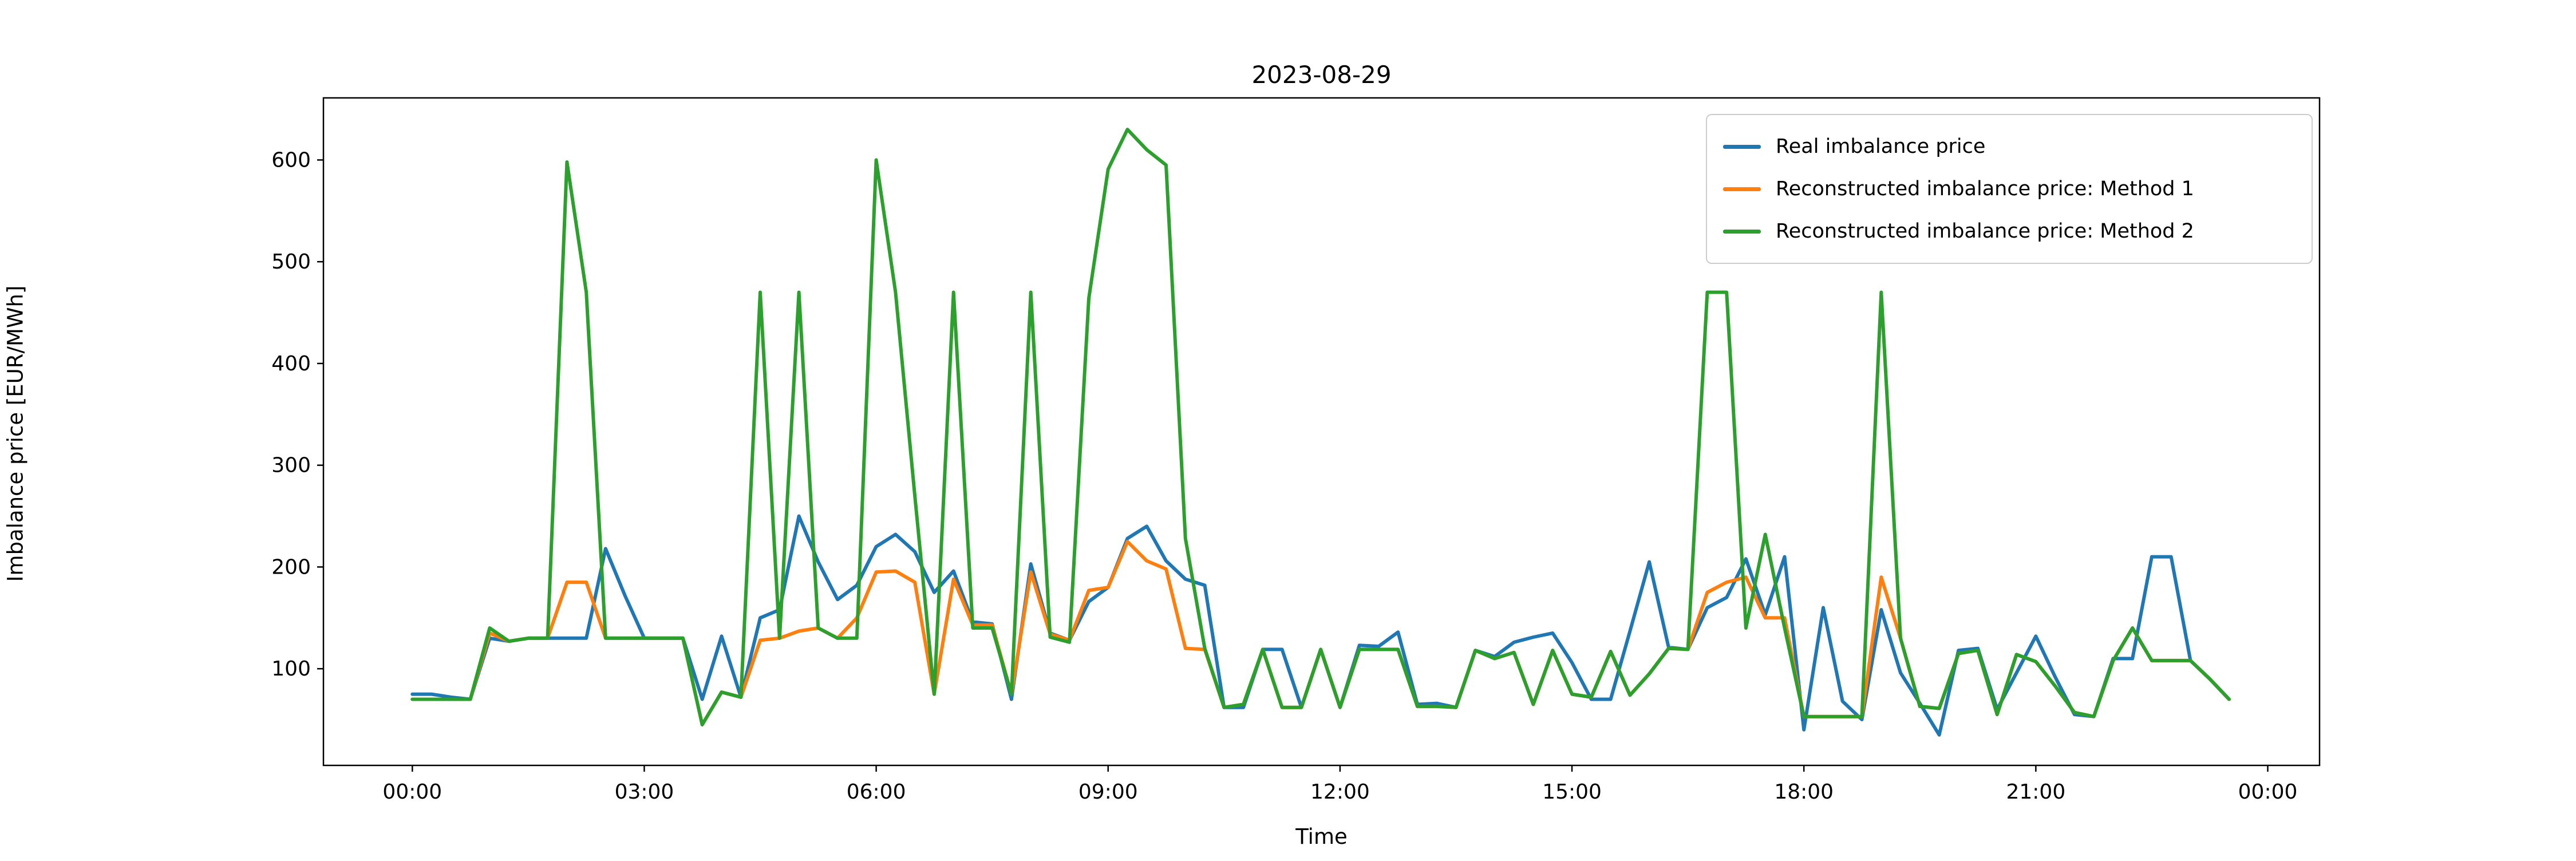 This screenshot has width=2576, height=861. What do you see at coordinates (291, 567) in the screenshot?
I see `y-tick-label: 200` at bounding box center [291, 567].